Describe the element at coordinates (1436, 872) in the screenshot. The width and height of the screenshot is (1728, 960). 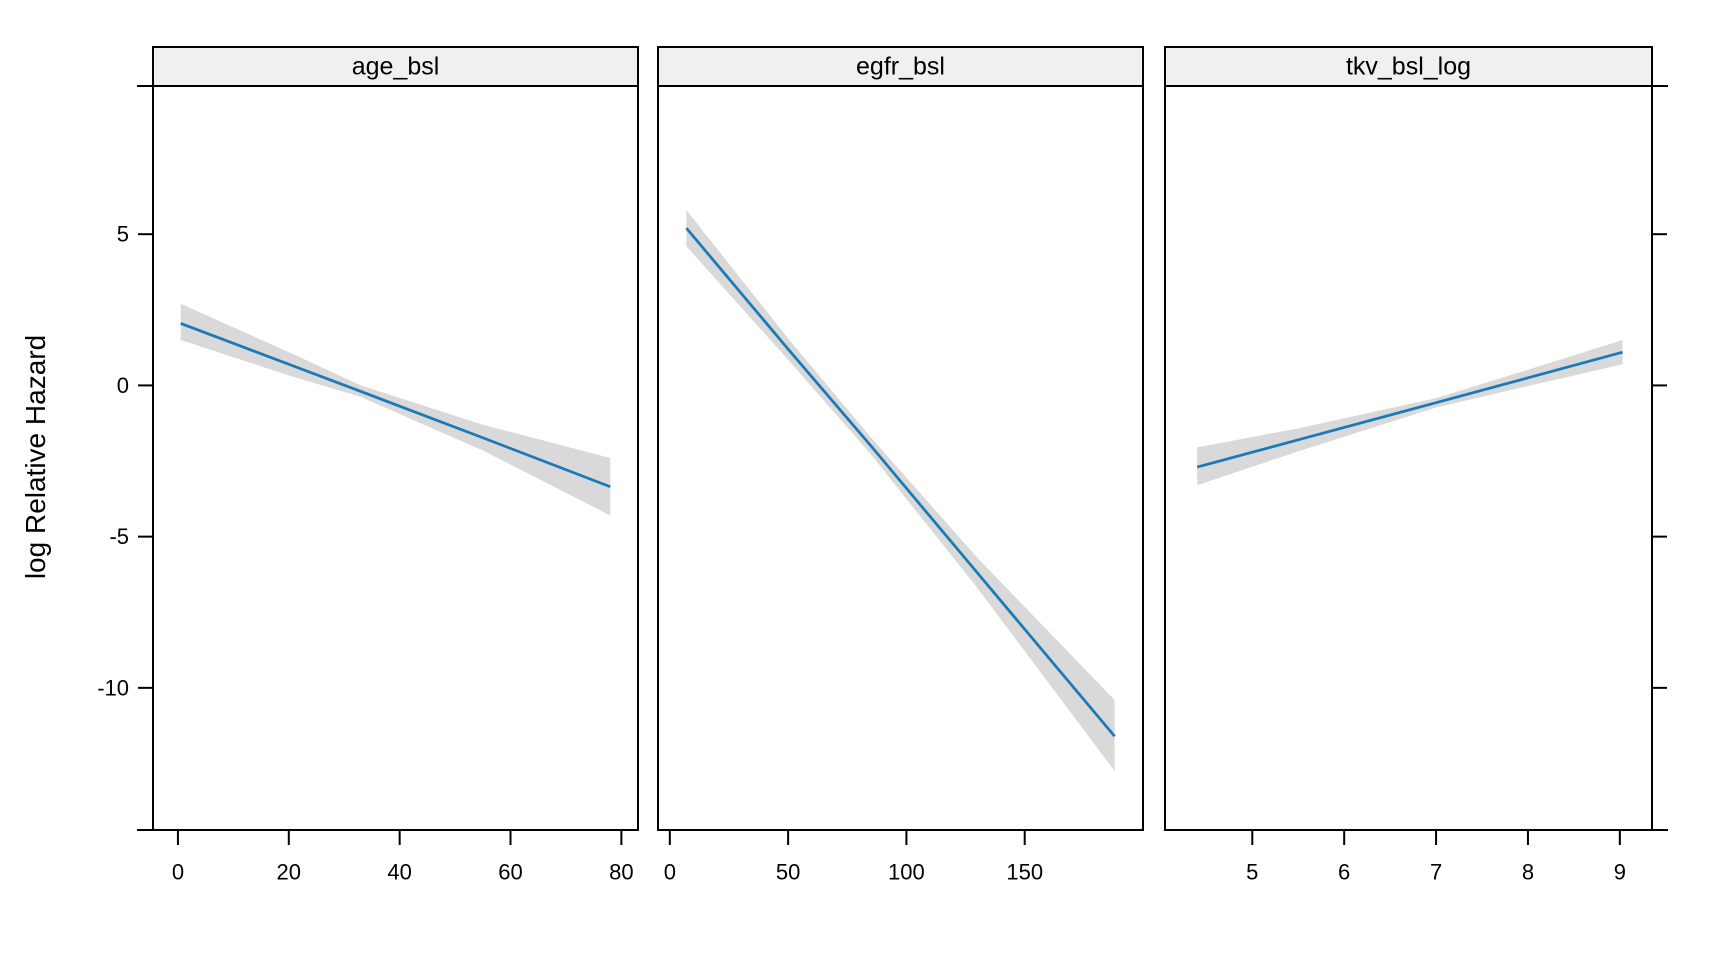
I see `x-axis-tick-label: 7` at that location.